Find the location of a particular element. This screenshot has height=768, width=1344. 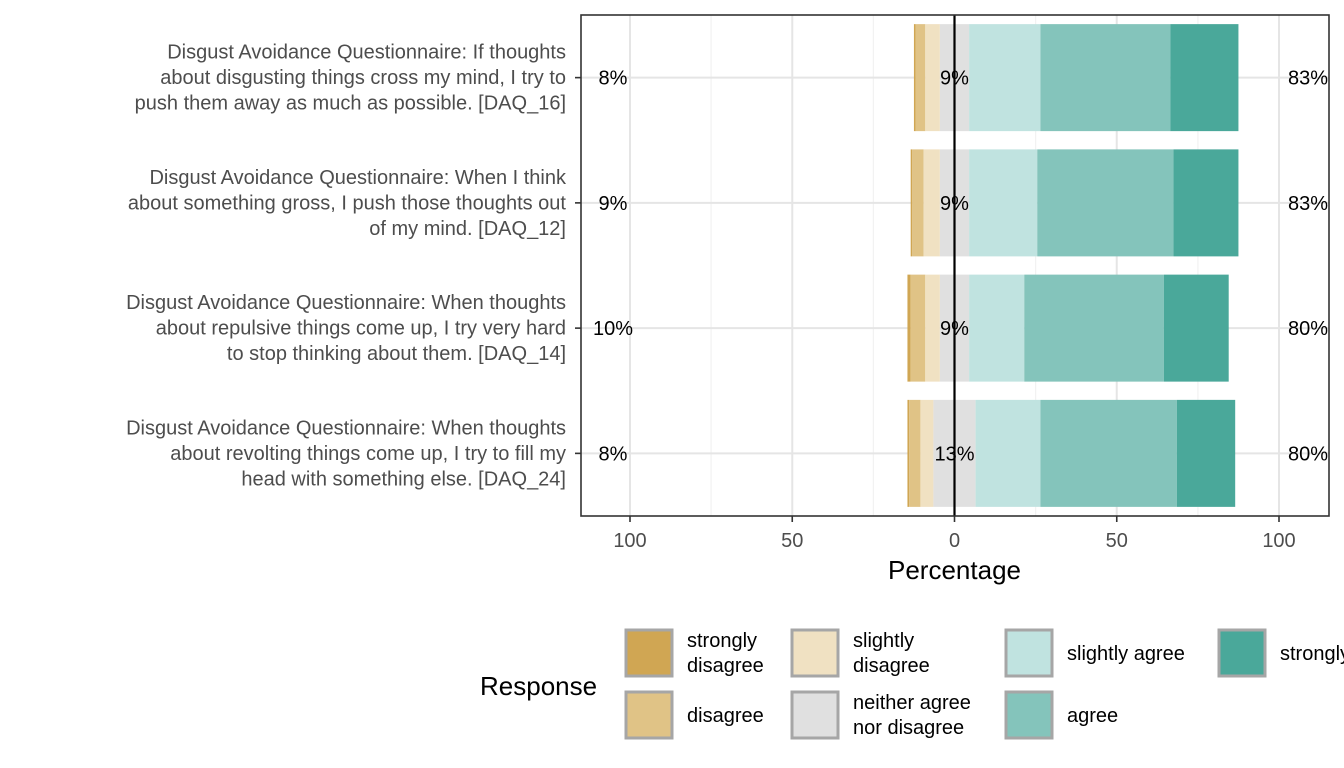

x-axis-title: Percentage is located at coordinates (954, 570).